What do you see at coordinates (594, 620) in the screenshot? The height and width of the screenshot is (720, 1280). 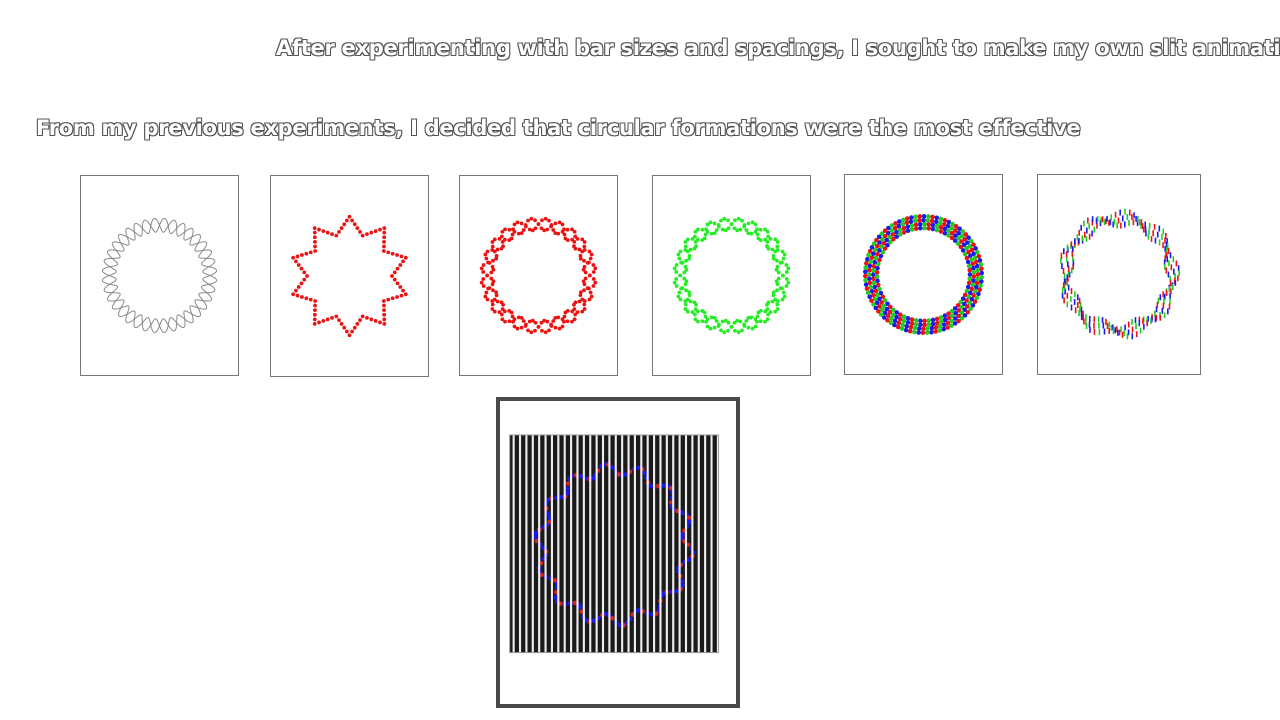 I see `slit-ring-dot` at bounding box center [594, 620].